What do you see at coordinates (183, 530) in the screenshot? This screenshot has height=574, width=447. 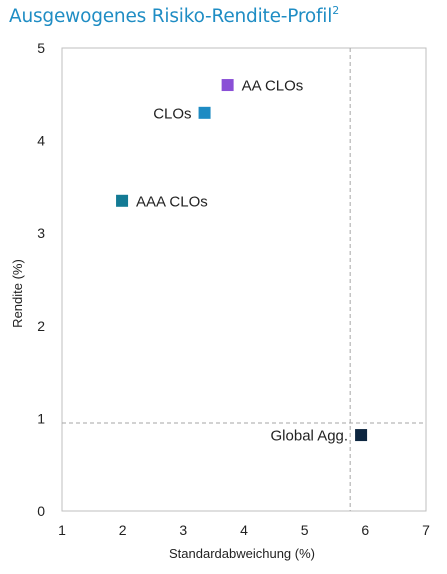 I see `x-tick-label: 3` at bounding box center [183, 530].